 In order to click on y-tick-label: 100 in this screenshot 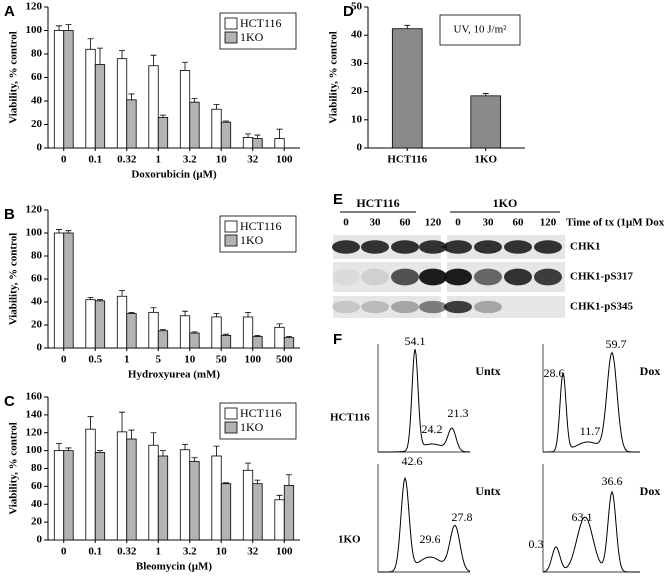, I will do `click(34, 30)`.